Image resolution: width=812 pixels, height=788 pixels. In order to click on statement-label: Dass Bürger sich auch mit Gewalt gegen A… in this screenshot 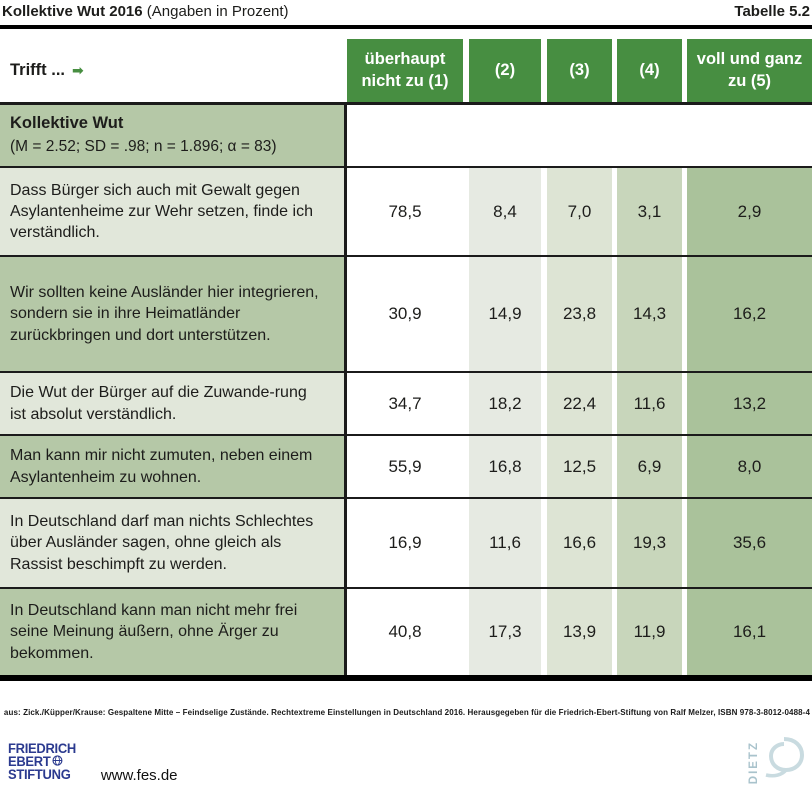, I will do `click(172, 211)`.